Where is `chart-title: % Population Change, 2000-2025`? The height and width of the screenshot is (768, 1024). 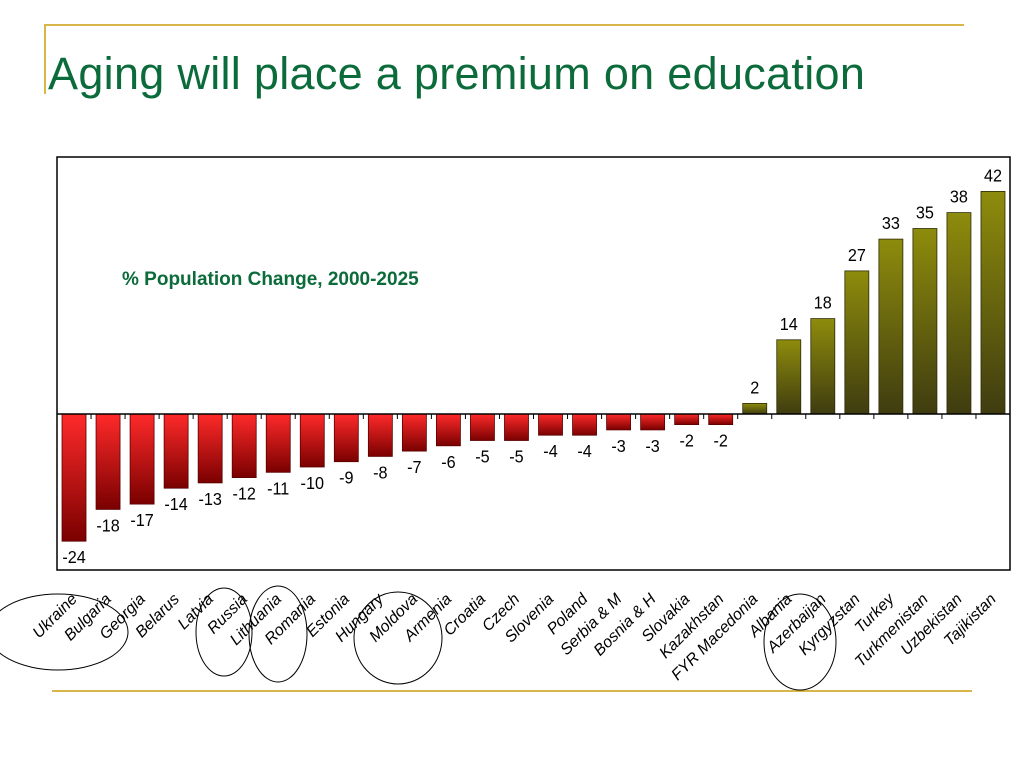 chart-title: % Population Change, 2000-2025 is located at coordinates (270, 279).